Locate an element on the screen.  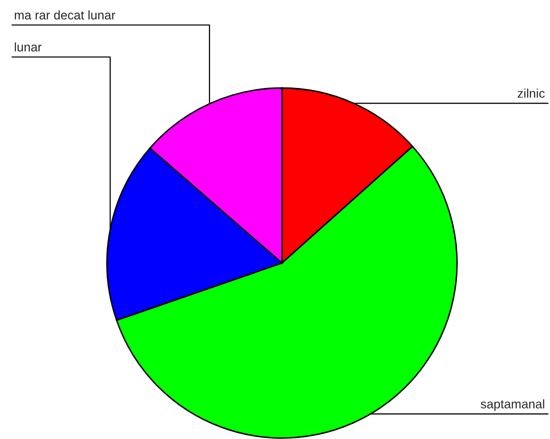
slice-label: saptamanal is located at coordinates (512, 405).